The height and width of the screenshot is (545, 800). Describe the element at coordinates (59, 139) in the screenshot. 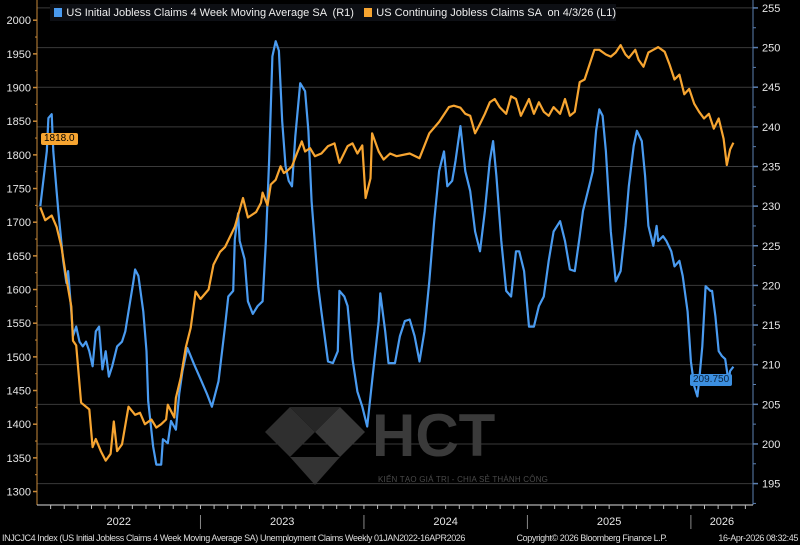

I see `last-value-tag-left: 1818.0` at that location.